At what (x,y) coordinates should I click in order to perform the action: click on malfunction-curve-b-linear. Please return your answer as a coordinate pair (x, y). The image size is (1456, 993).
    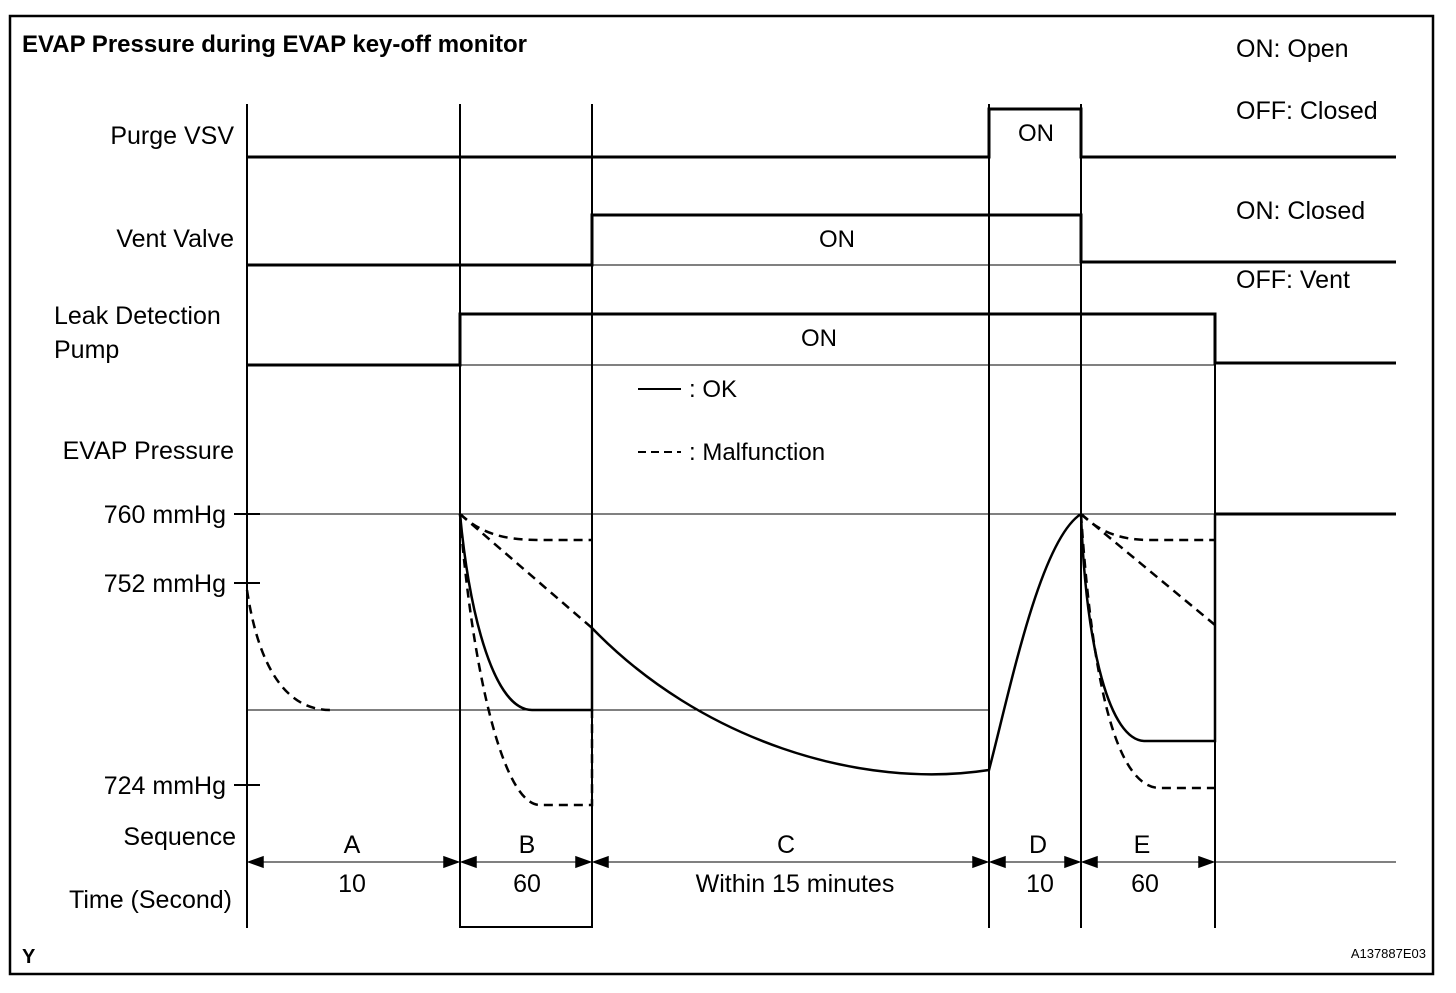
    Looking at the image, I should click on (526, 571).